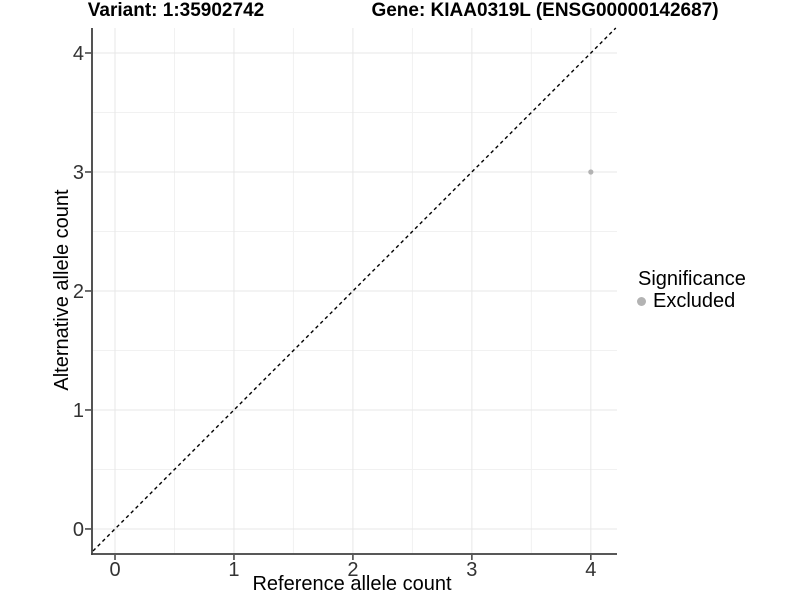  I want to click on legend-item-label: Excluded, so click(694, 300).